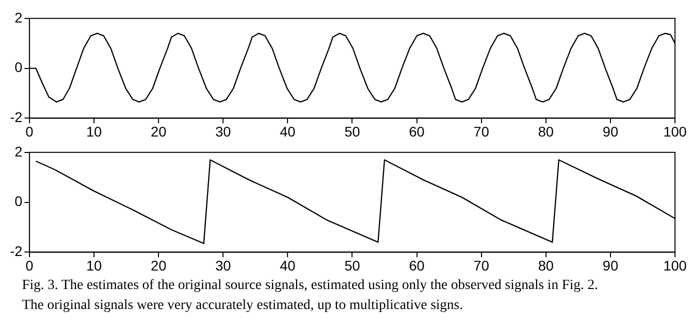 This screenshot has height=325, width=697. What do you see at coordinates (310, 286) in the screenshot?
I see `caption: Fig. 3. The estimates of the original source signals, estimated using only the observed signals in Fig. 2.` at bounding box center [310, 286].